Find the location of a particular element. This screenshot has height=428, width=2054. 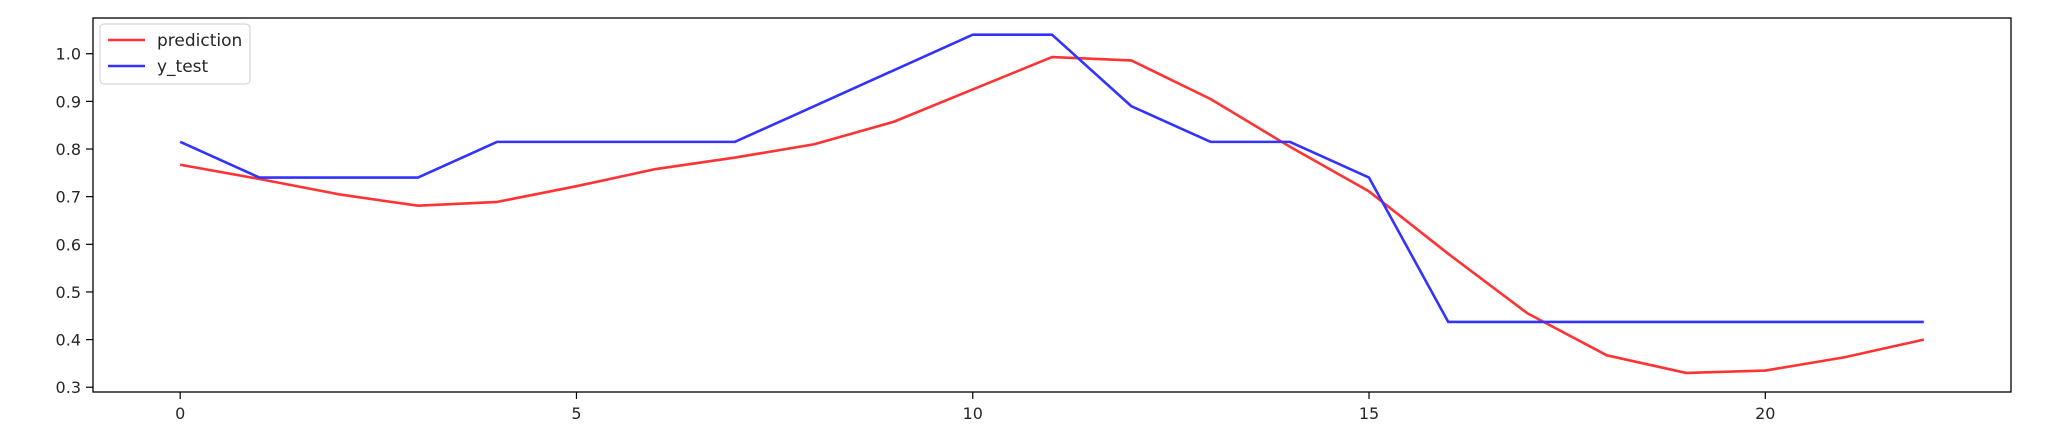

x-tick-label: 15 is located at coordinates (1369, 413).